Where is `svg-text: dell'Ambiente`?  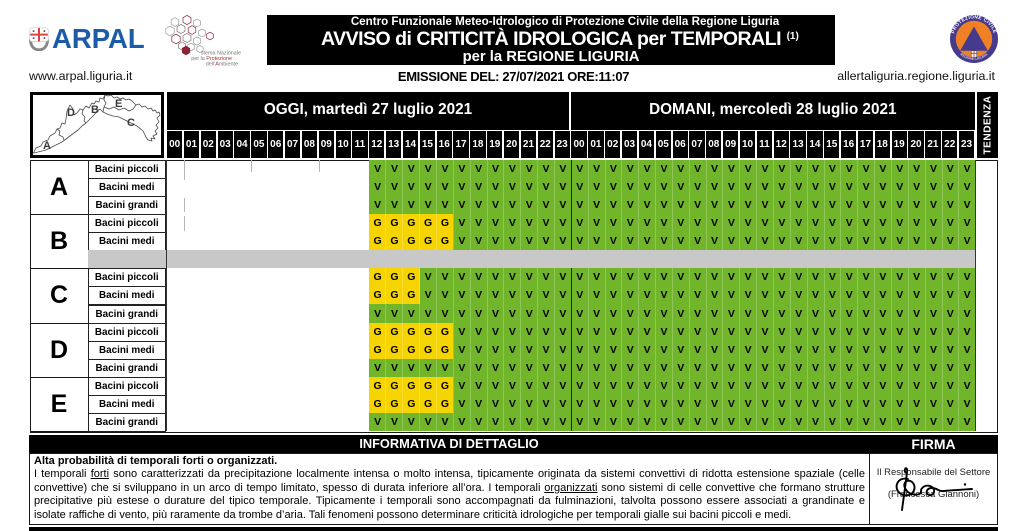
svg-text: dell'Ambiente is located at coordinates (222, 65).